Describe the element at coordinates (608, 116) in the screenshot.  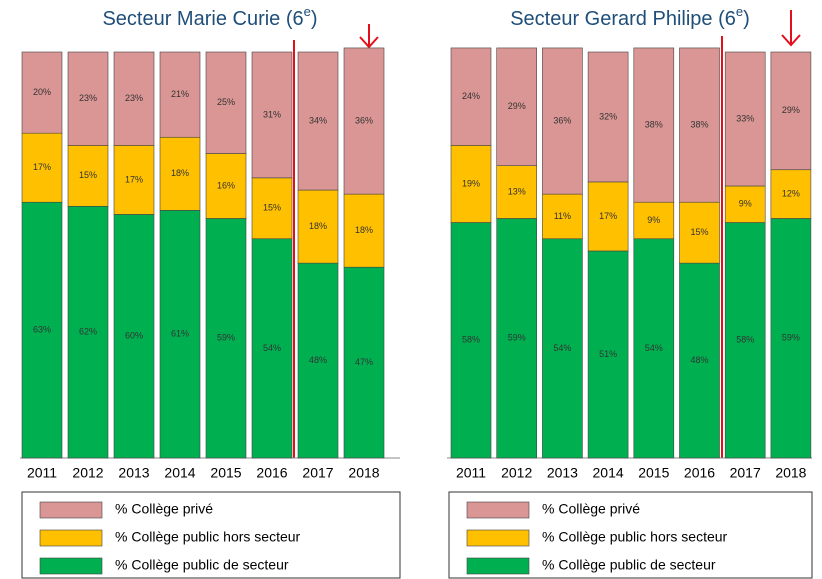
I see `data-label: 32%` at that location.